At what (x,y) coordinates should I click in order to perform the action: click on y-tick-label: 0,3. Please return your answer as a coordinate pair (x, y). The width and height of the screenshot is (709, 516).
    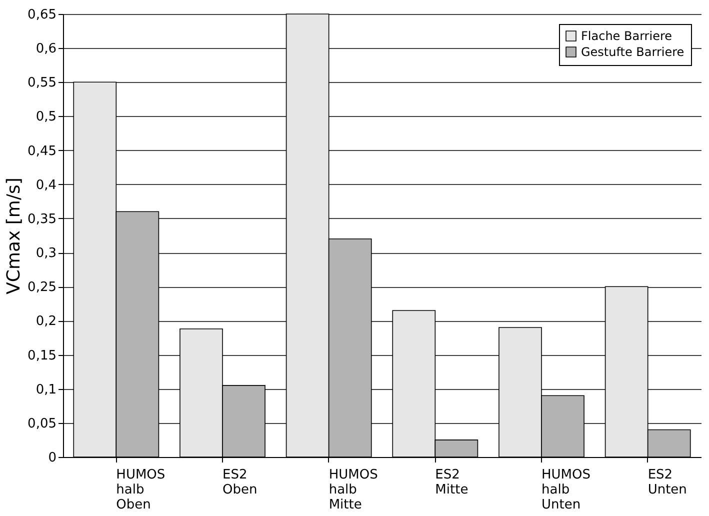
    Looking at the image, I should click on (46, 254).